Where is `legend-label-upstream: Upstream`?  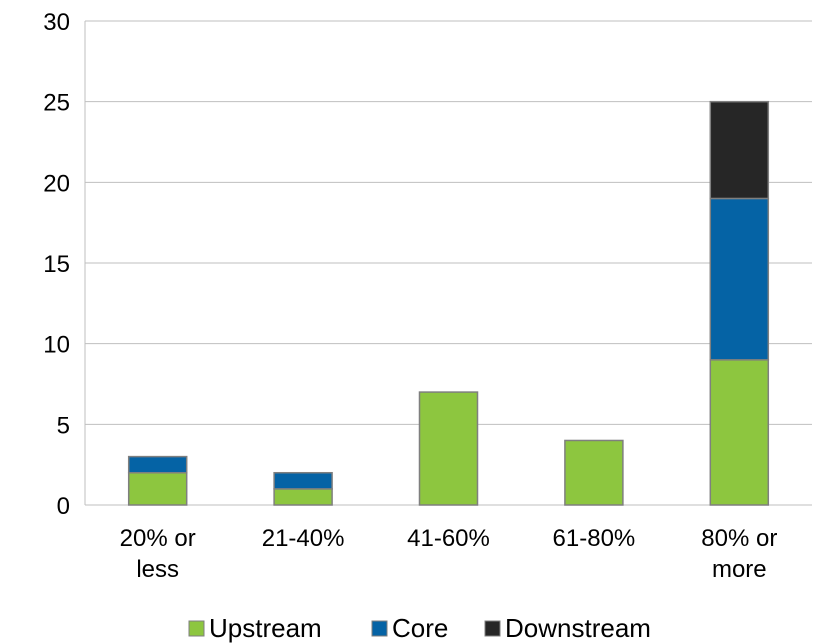
legend-label-upstream: Upstream is located at coordinates (265, 628).